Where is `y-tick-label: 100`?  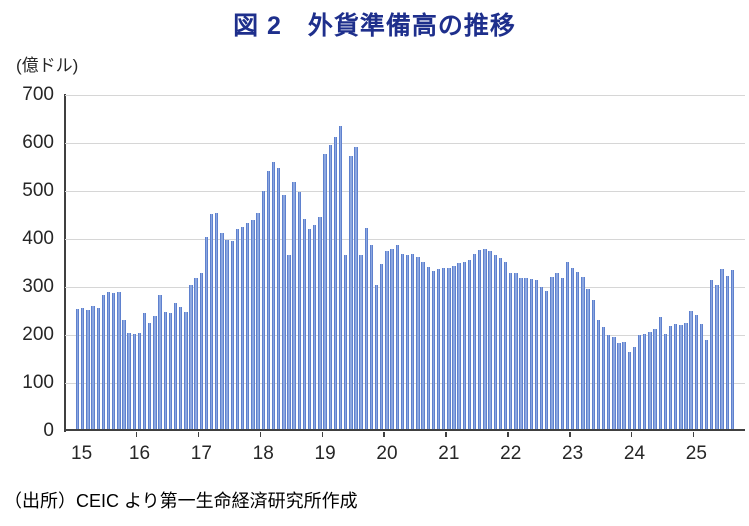 y-tick-label: 100 is located at coordinates (38, 382).